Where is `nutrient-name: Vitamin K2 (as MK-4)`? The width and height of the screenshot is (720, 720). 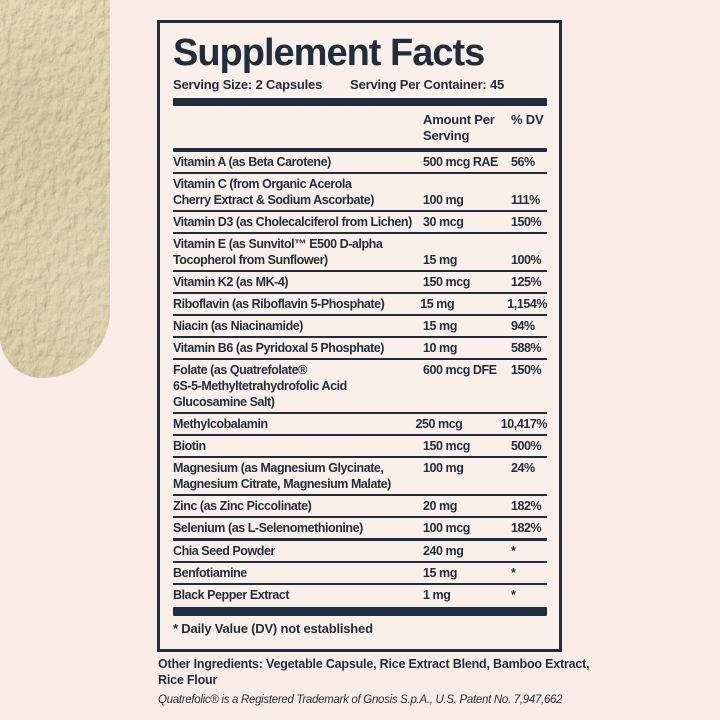 nutrient-name: Vitamin K2 (as MK-4) is located at coordinates (231, 282).